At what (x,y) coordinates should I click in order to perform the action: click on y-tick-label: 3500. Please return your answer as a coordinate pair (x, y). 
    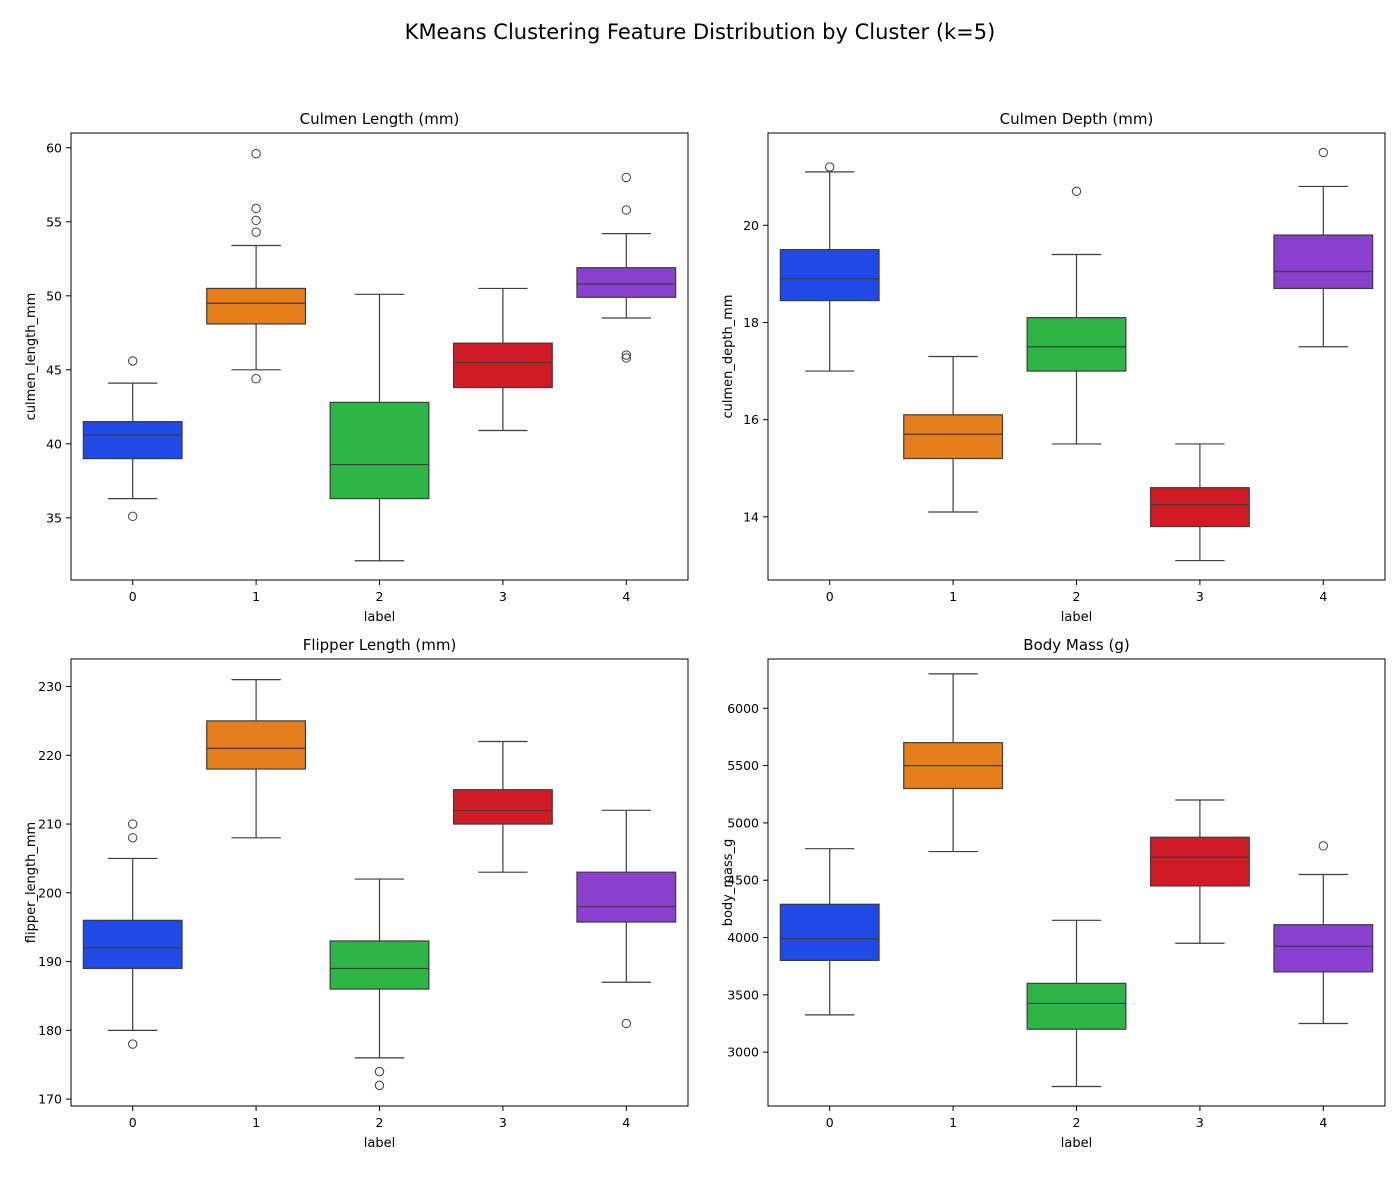
    Looking at the image, I should click on (743, 994).